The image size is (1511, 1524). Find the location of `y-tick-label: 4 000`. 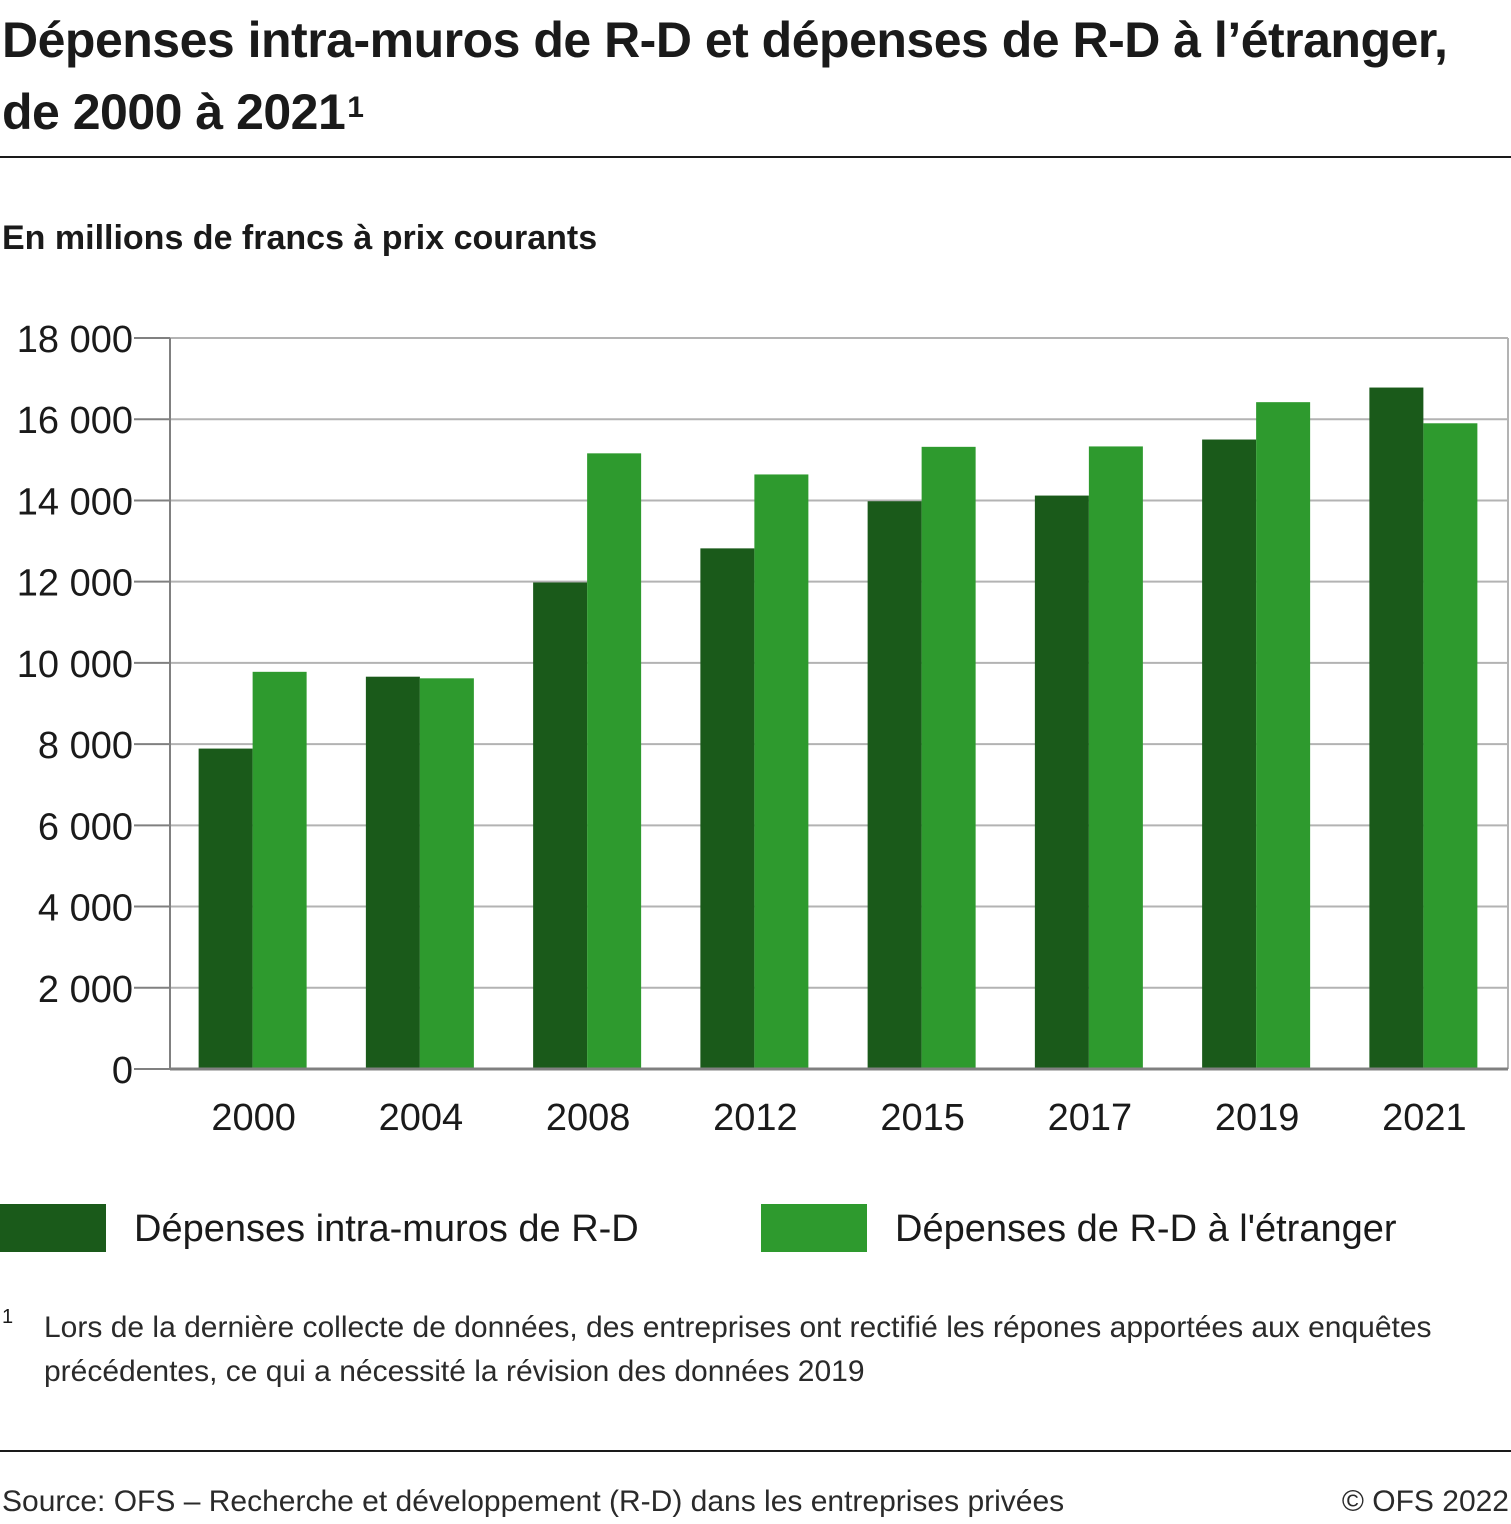

y-tick-label: 4 000 is located at coordinates (85, 909).